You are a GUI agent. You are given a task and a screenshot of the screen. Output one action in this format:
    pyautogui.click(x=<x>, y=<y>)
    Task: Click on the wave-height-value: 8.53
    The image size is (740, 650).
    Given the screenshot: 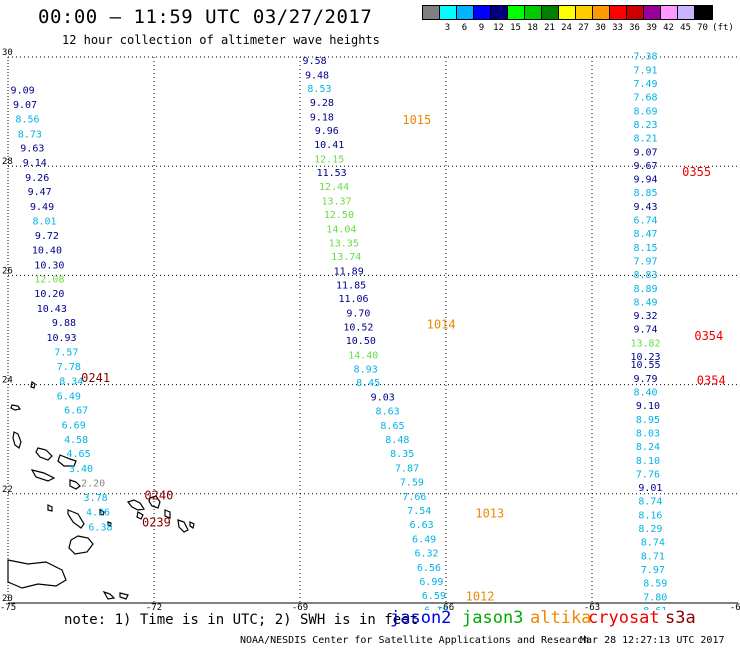 What is the action you would take?
    pyautogui.click(x=319, y=89)
    